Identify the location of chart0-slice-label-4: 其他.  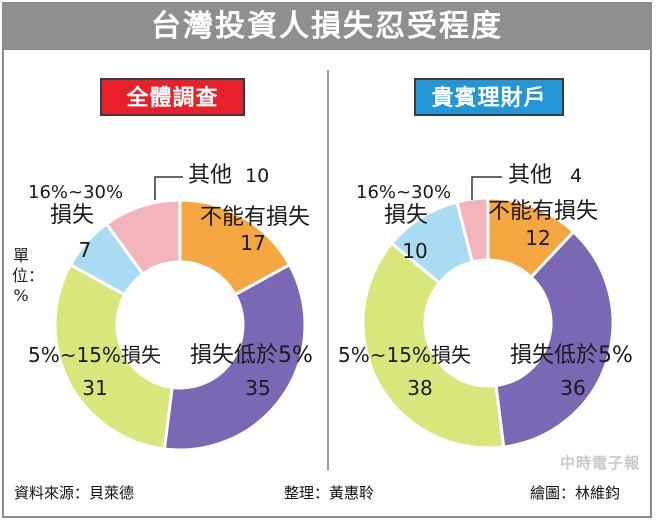
(210, 175).